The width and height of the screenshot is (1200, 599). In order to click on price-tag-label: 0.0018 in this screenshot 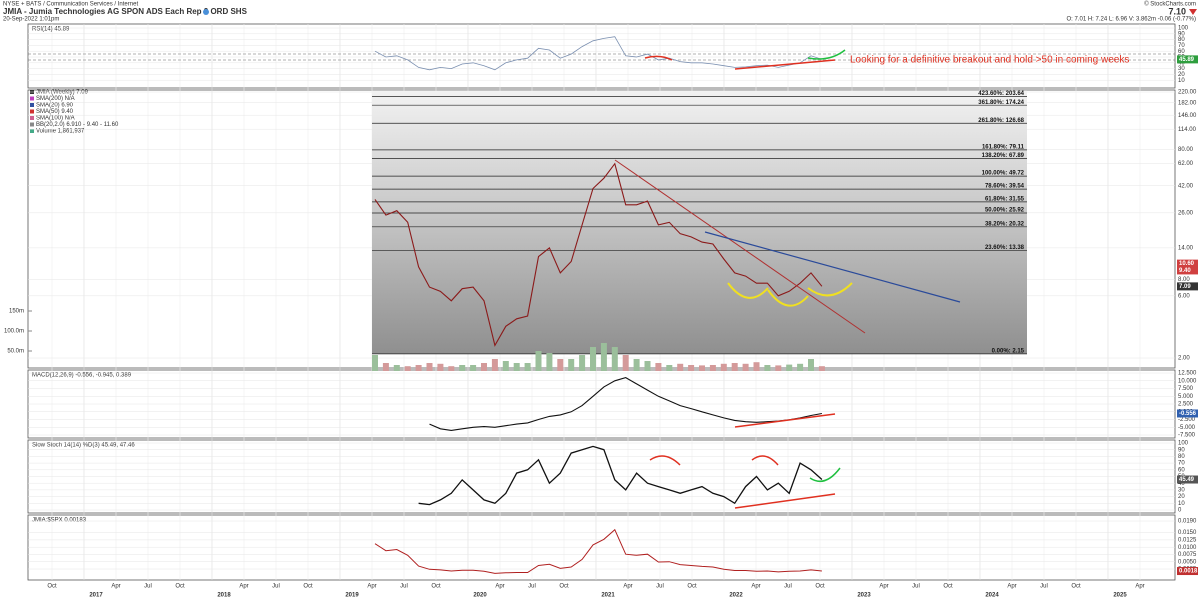, I will do `click(1188, 572)`.